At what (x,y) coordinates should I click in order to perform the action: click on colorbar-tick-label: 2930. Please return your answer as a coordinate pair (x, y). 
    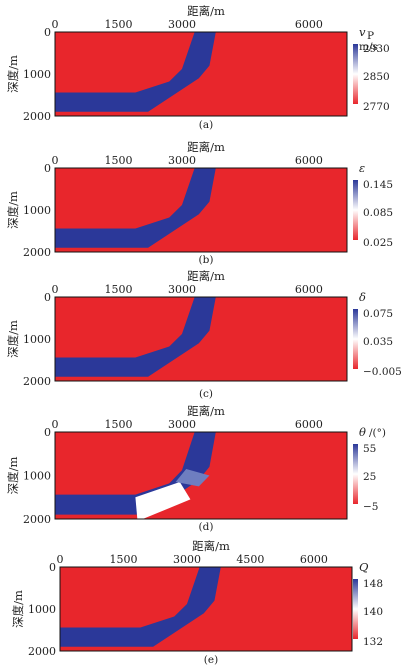
    Looking at the image, I should click on (376, 49).